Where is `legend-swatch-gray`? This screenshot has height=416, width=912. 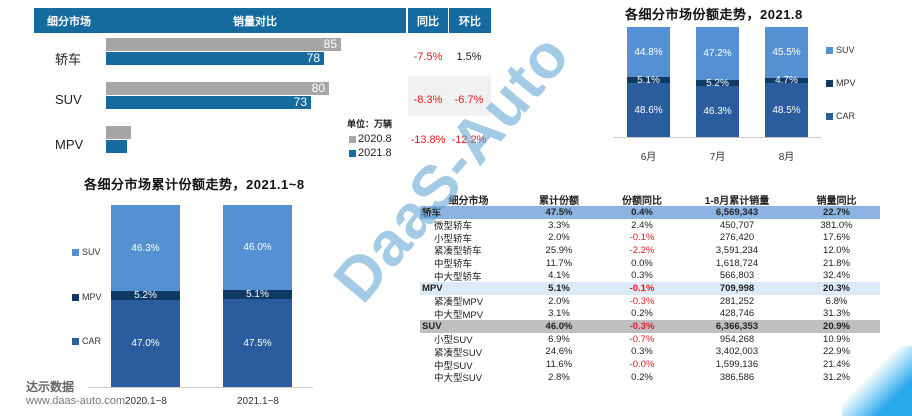 legend-swatch-gray is located at coordinates (352, 139).